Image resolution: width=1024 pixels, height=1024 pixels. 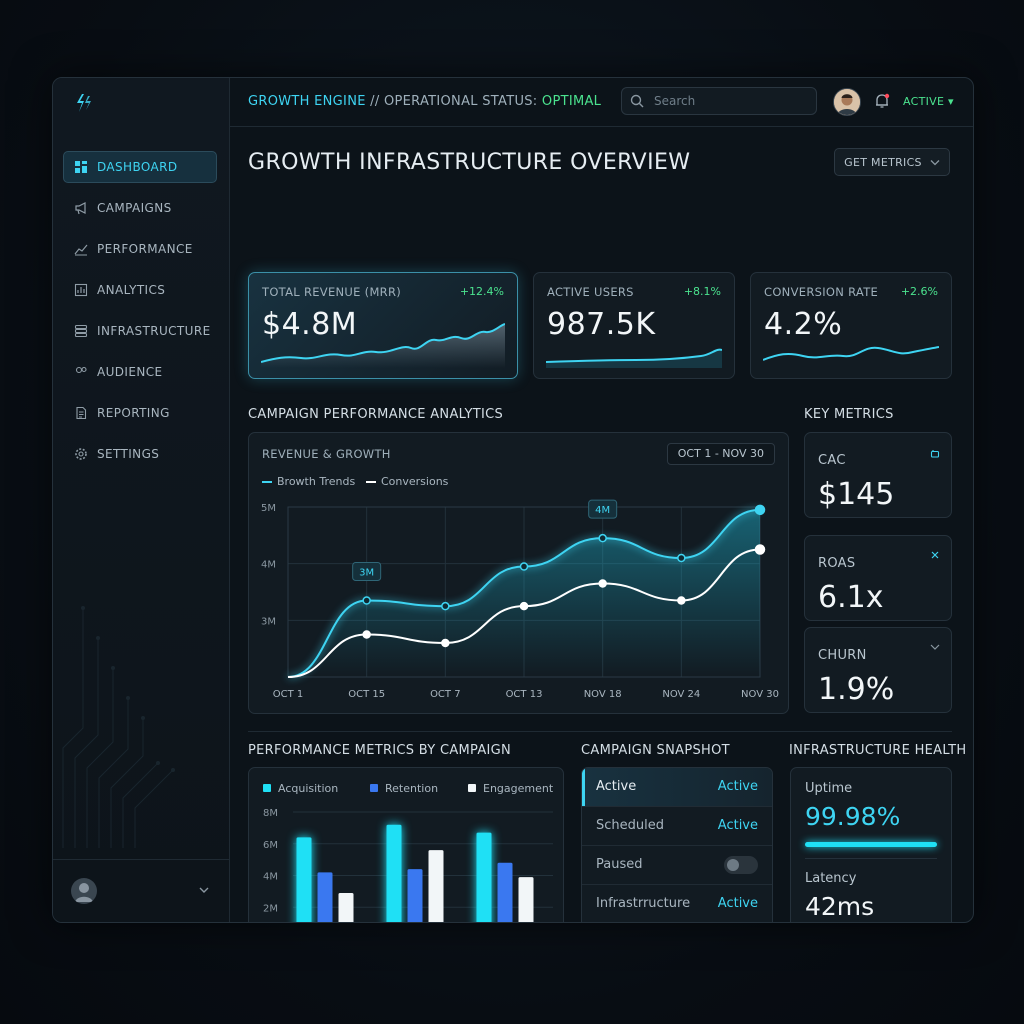 I want to click on trend-icon, so click(x=81, y=249).